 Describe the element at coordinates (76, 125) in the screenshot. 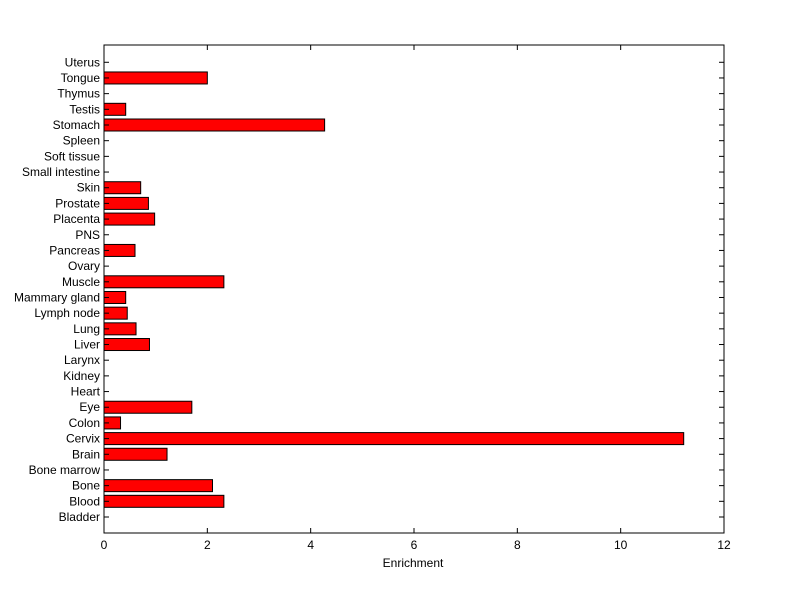

I see `y-tick-label: Stomach` at that location.